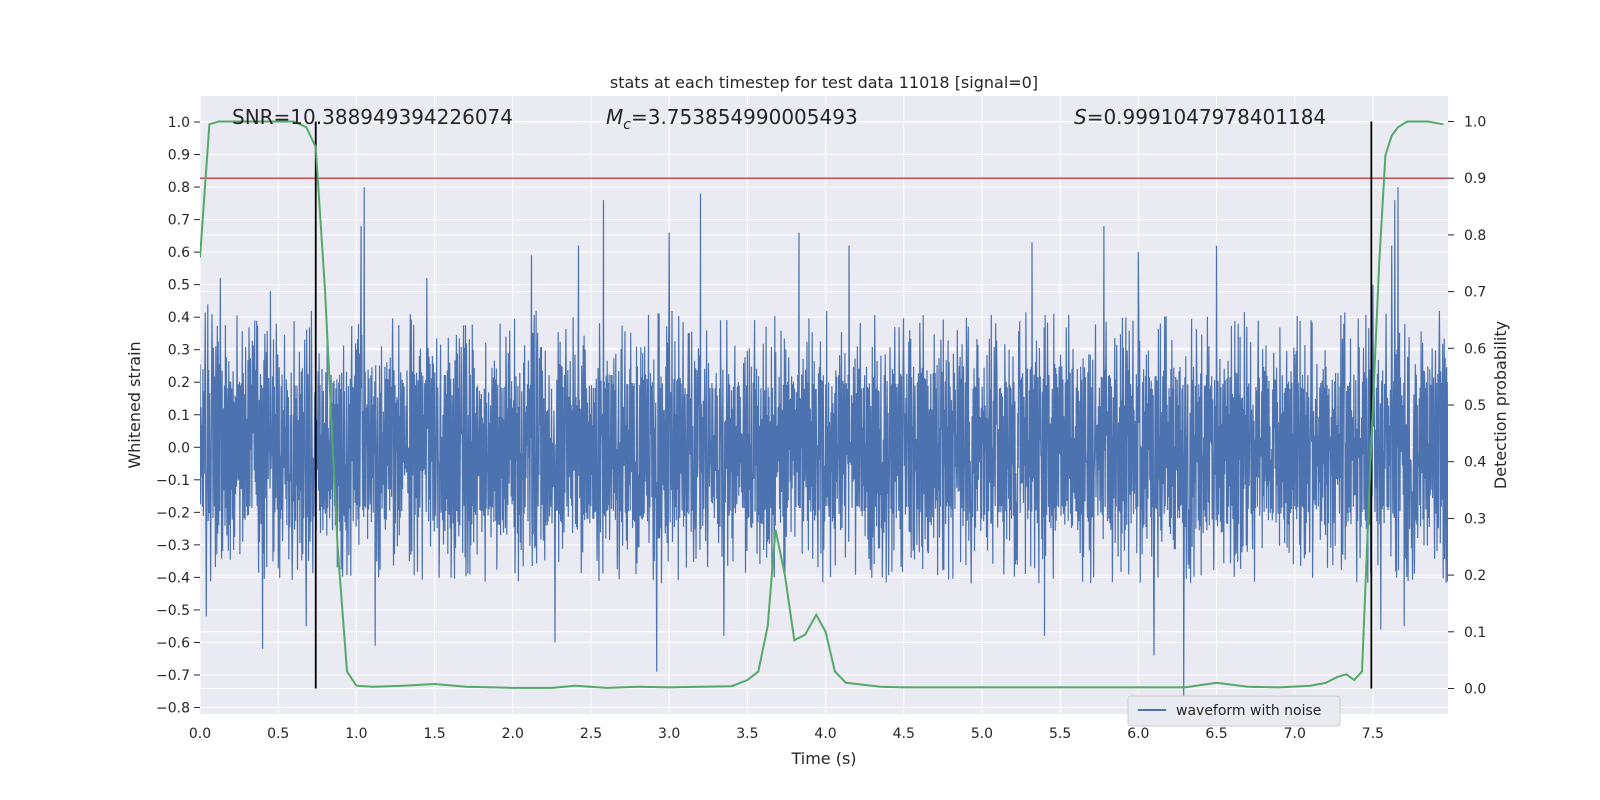 The width and height of the screenshot is (1600, 800). Describe the element at coordinates (173, 546) in the screenshot. I see `y-tick-label: −0.3` at that location.